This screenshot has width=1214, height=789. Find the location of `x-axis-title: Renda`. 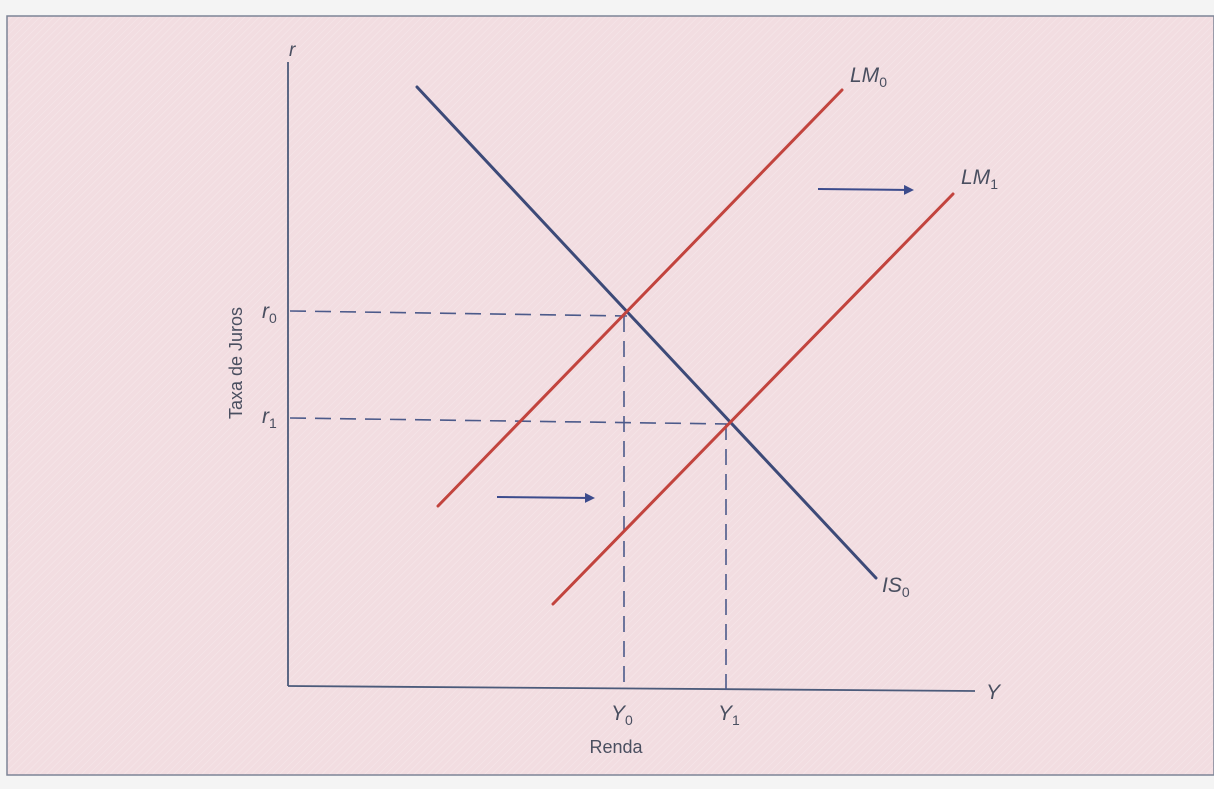

x-axis-title: Renda is located at coordinates (616, 747).